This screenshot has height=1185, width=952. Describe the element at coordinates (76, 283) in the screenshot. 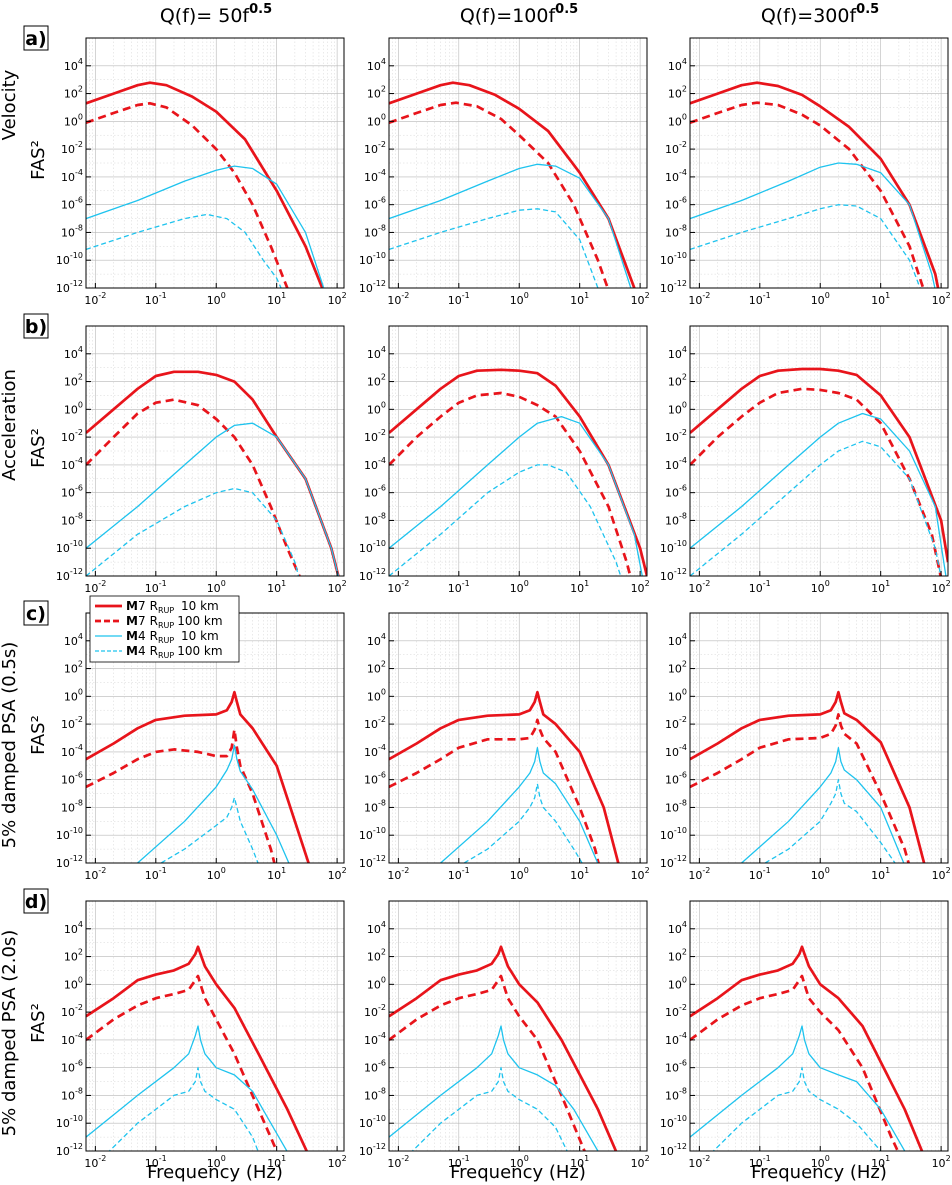

I see `text-span: -12` at that location.